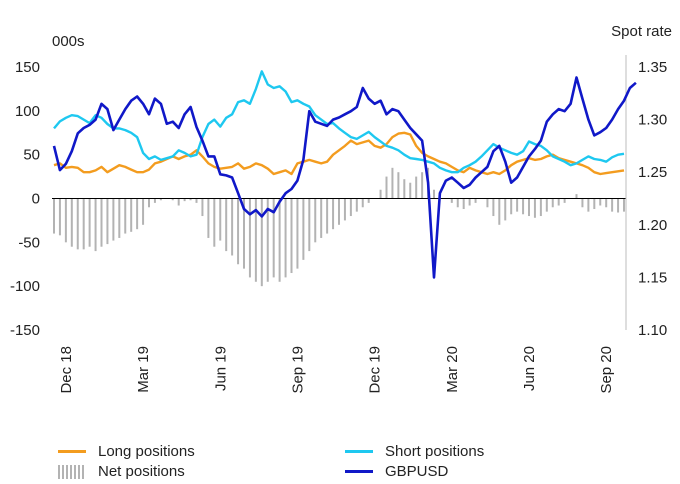  Describe the element at coordinates (417, 471) in the screenshot. I see `legend-gbpusd-label: GBPUSD` at that location.